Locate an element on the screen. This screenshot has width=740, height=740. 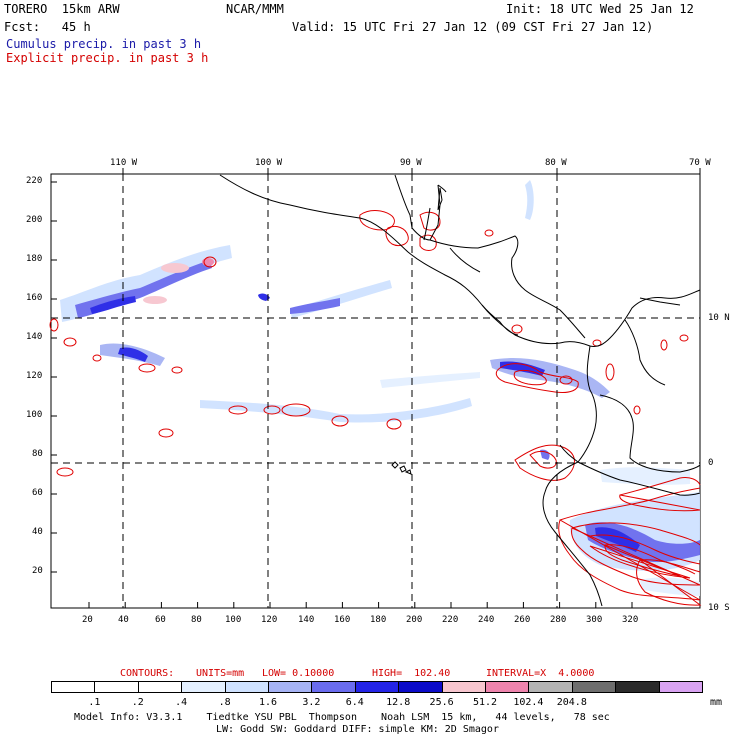
legend-threshold-label: 204.8 is located at coordinates (571, 702).